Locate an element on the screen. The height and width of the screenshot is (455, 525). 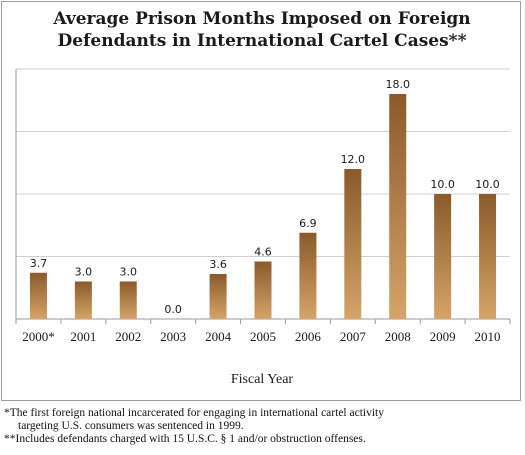
data-label: 3.7 is located at coordinates (39, 263).